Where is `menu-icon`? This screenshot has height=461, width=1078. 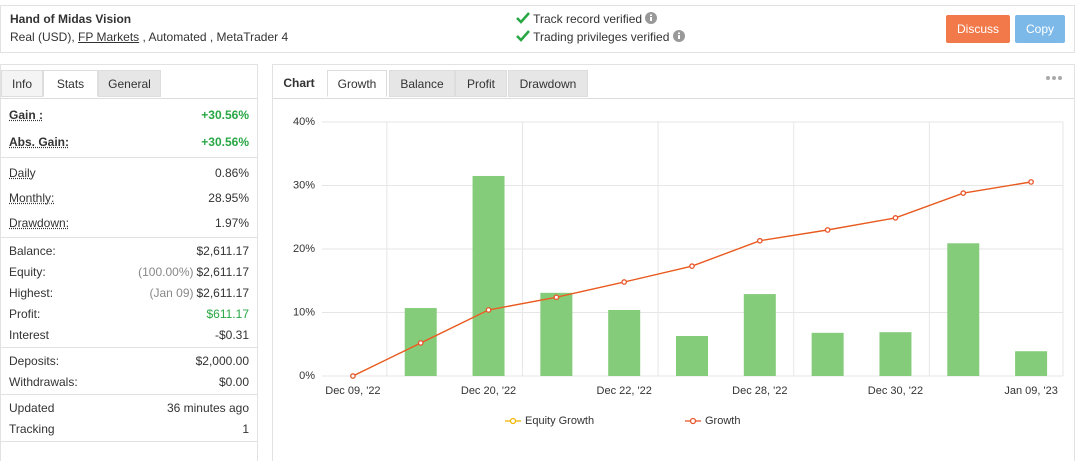
menu-icon is located at coordinates (1054, 78).